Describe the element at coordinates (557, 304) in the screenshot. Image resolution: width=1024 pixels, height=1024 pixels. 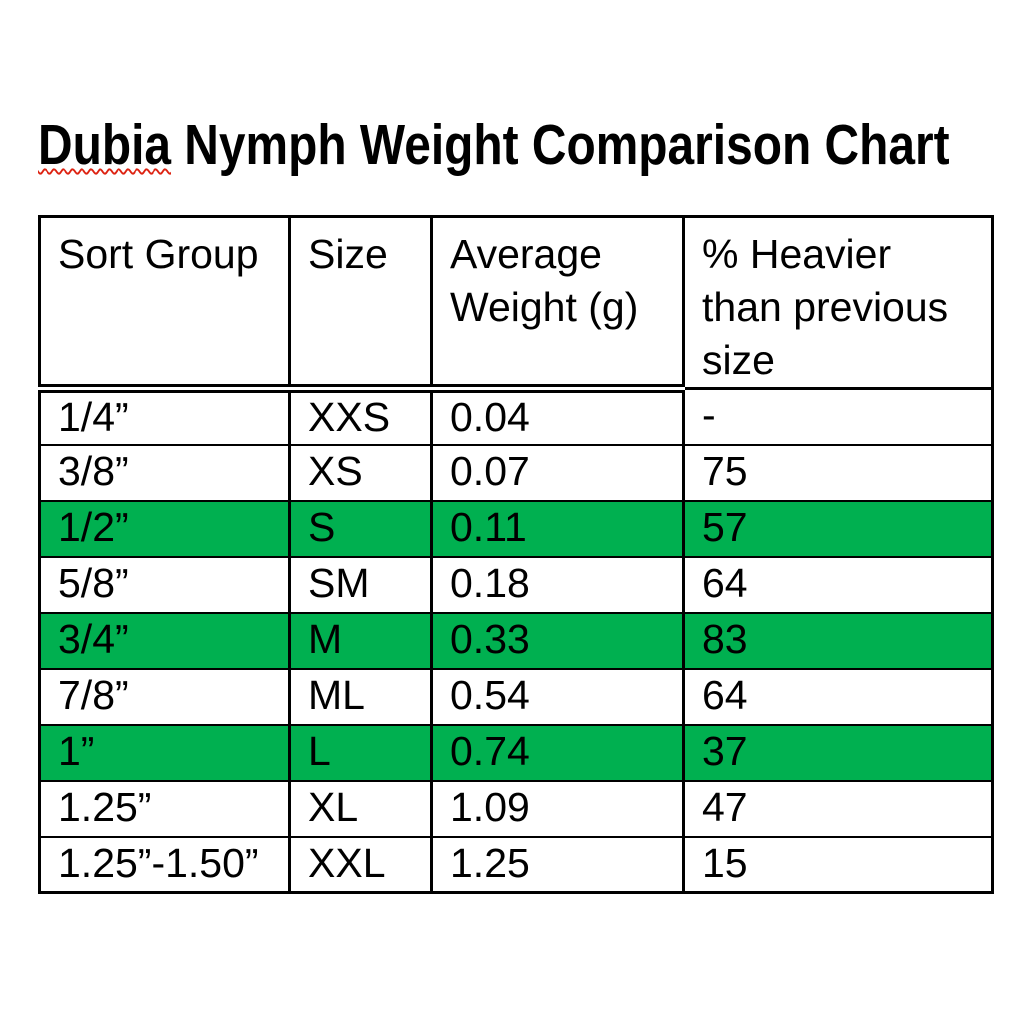
I see `column-header-average-weight: Average Weight (g)` at that location.